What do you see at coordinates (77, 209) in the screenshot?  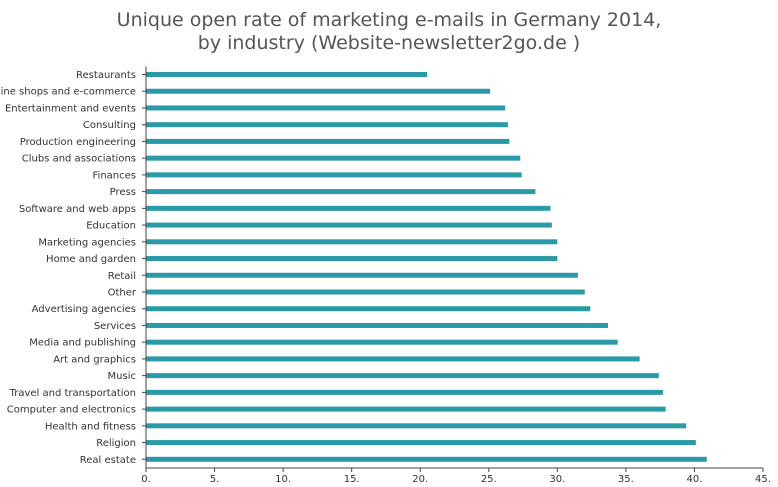 I see `category-label: Software and web apps` at bounding box center [77, 209].